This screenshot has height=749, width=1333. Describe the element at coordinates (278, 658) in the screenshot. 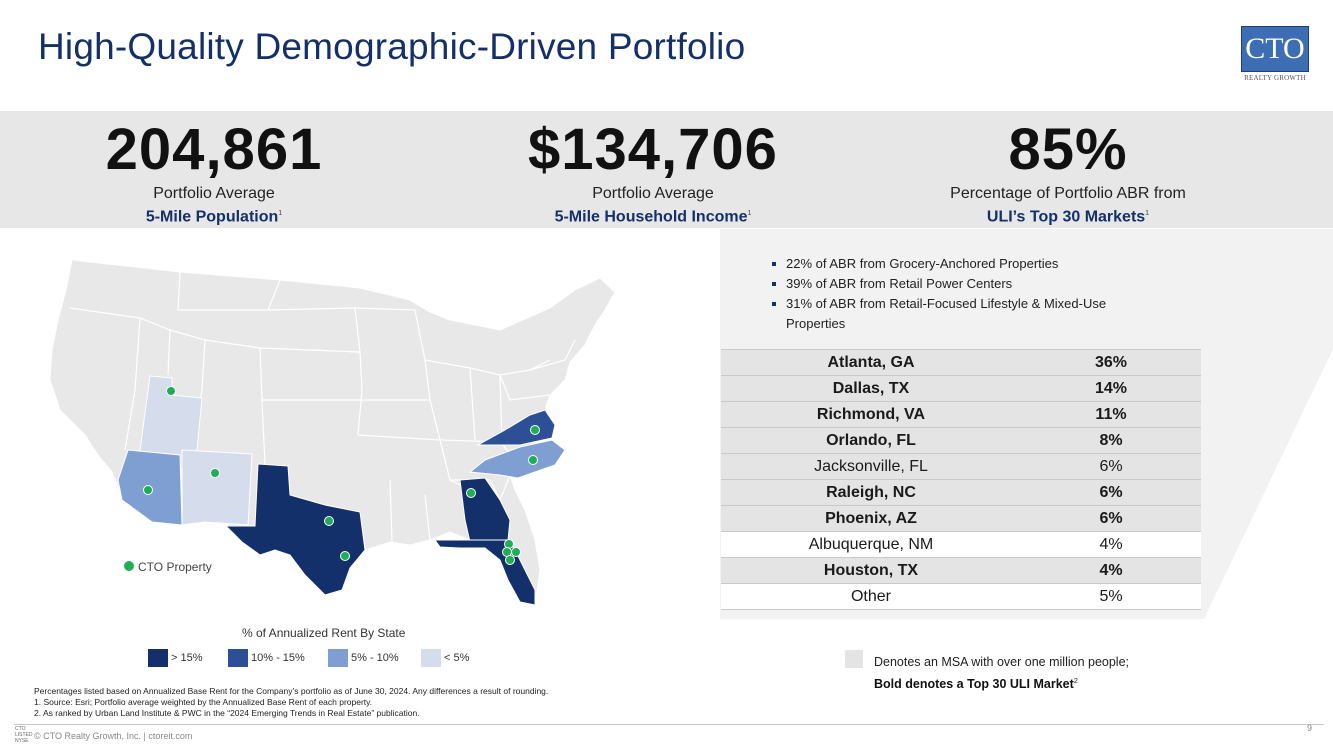

I see `scale-label: 10% - 15%` at that location.